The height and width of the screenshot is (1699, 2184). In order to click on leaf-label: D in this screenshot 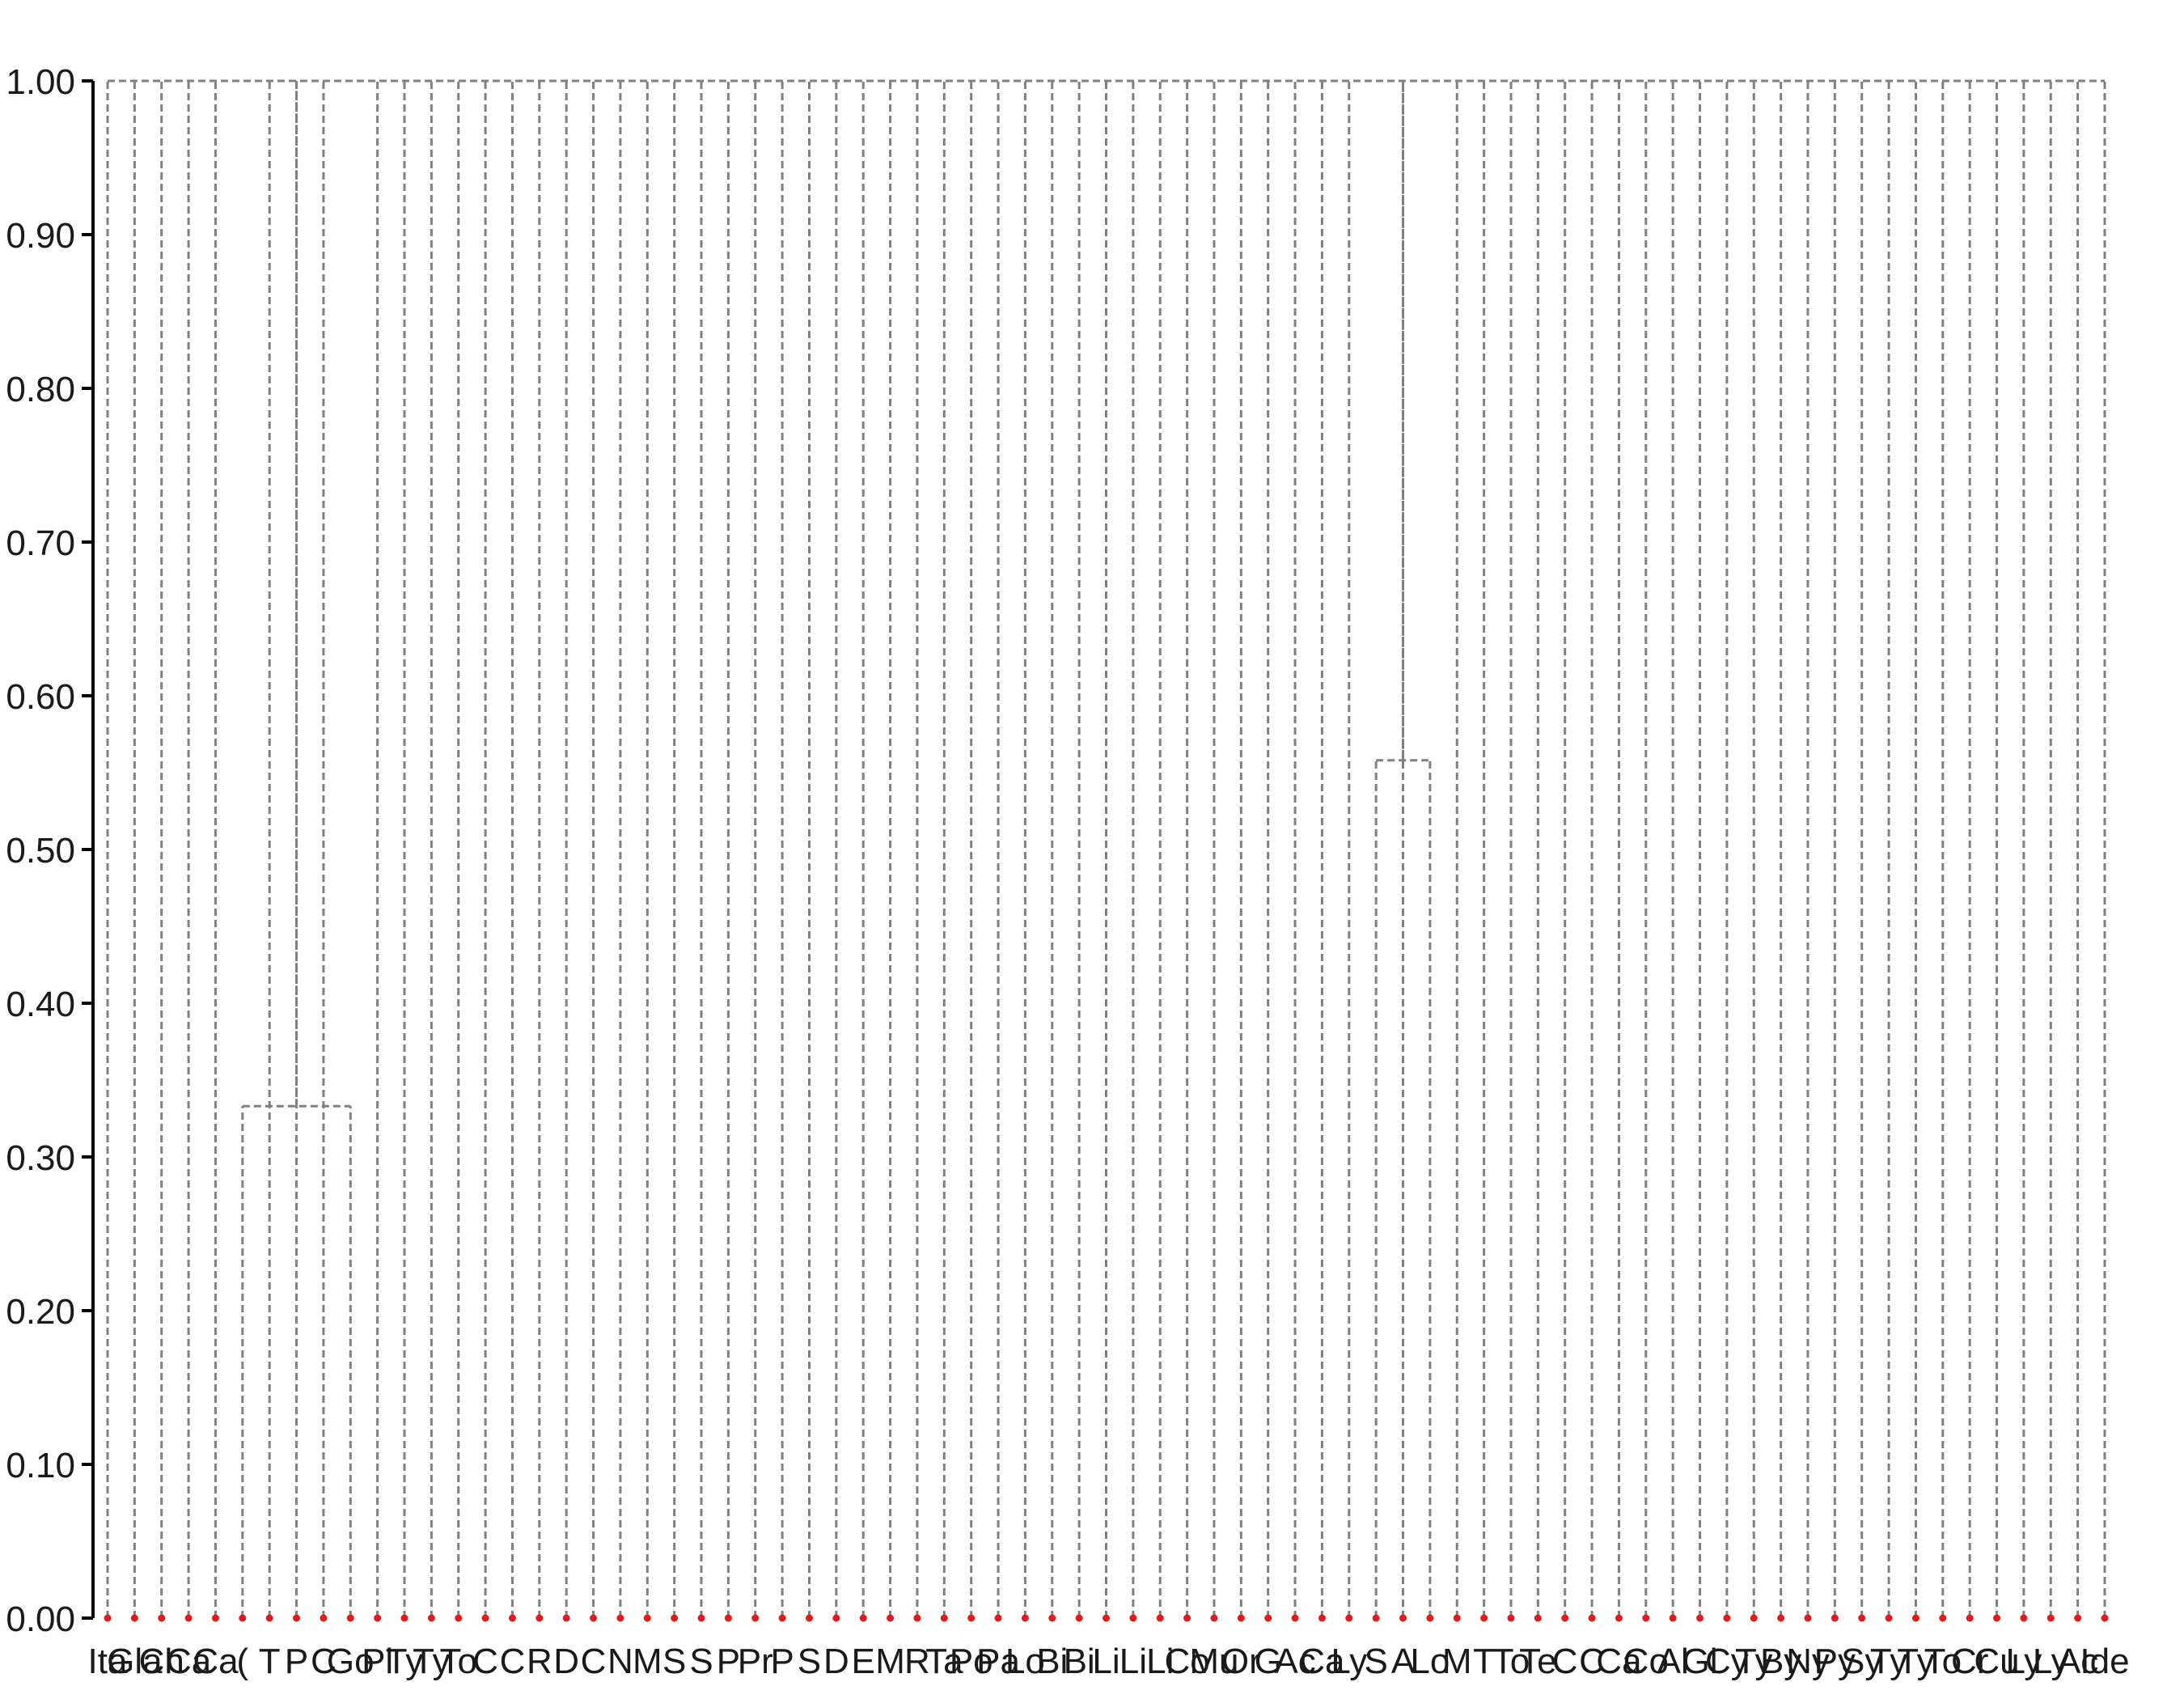, I will do `click(566, 1661)`.